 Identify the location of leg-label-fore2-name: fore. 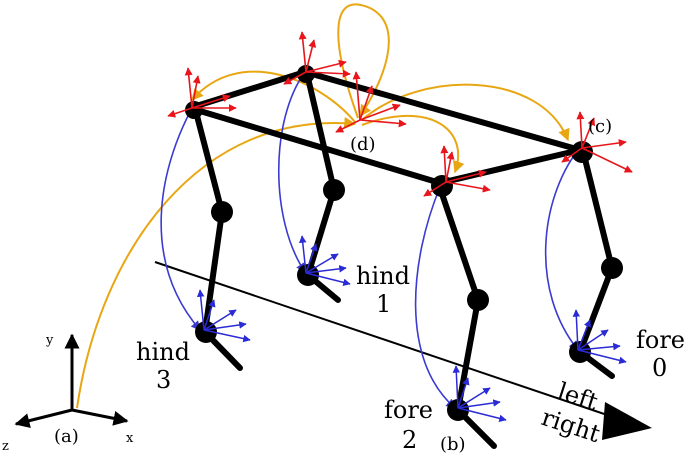
(408, 410).